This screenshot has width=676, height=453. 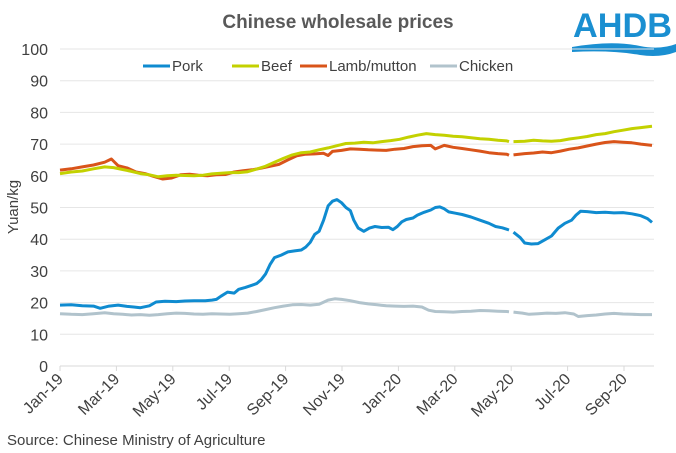 I want to click on y-tick-label: 100, so click(x=34, y=50).